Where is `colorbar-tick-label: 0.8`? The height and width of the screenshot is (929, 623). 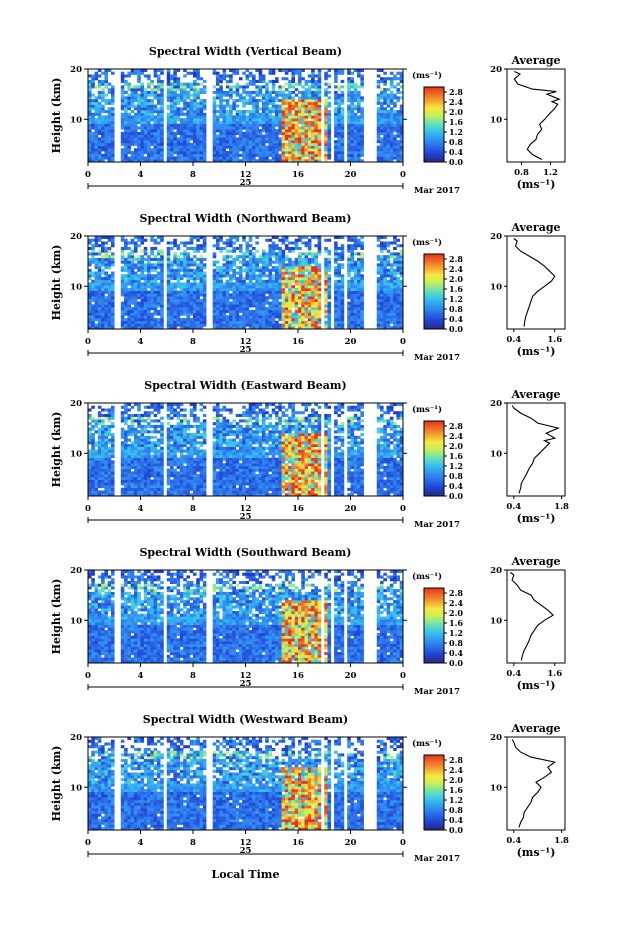 colorbar-tick-label: 0.8 is located at coordinates (456, 309).